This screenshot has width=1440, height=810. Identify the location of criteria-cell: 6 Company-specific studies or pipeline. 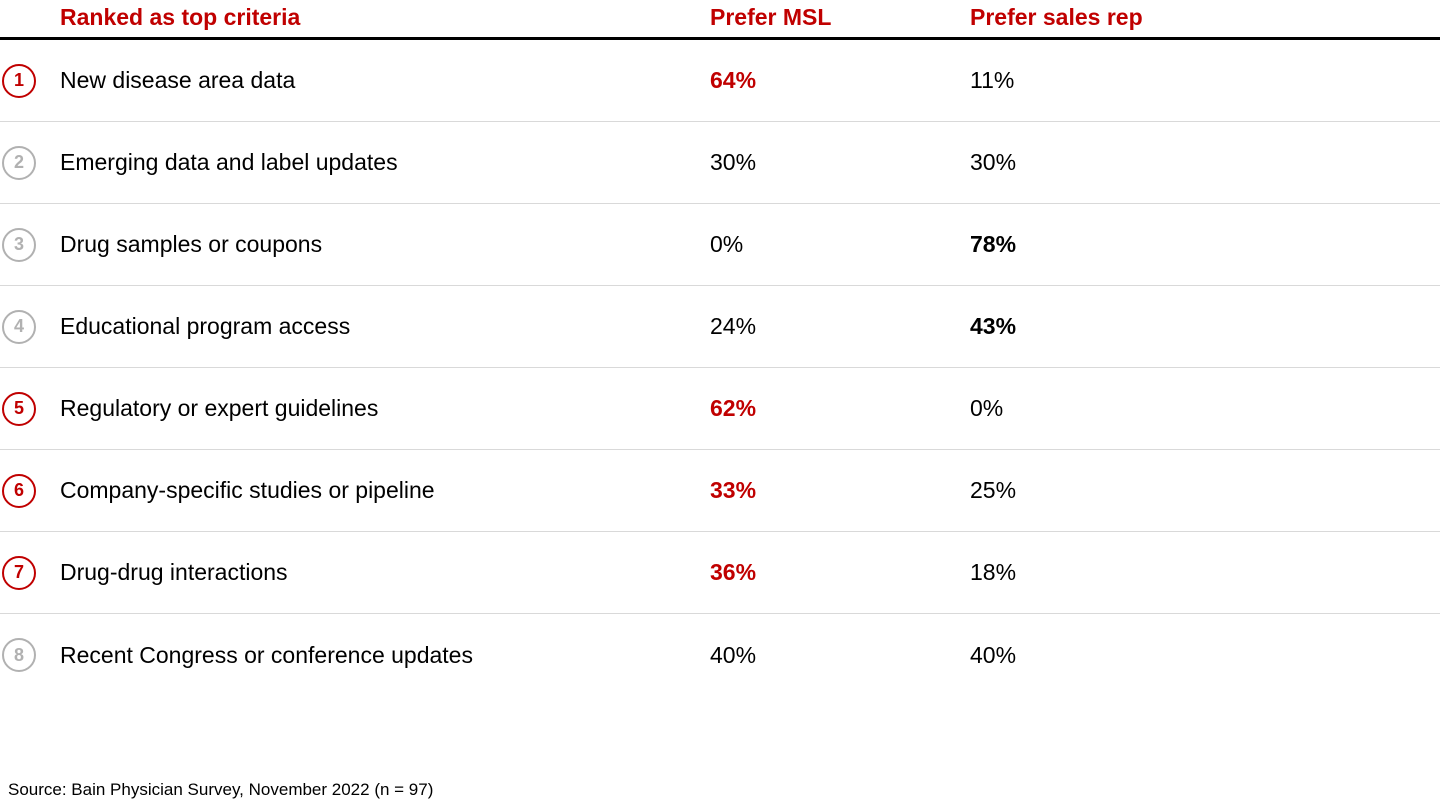
(355, 490).